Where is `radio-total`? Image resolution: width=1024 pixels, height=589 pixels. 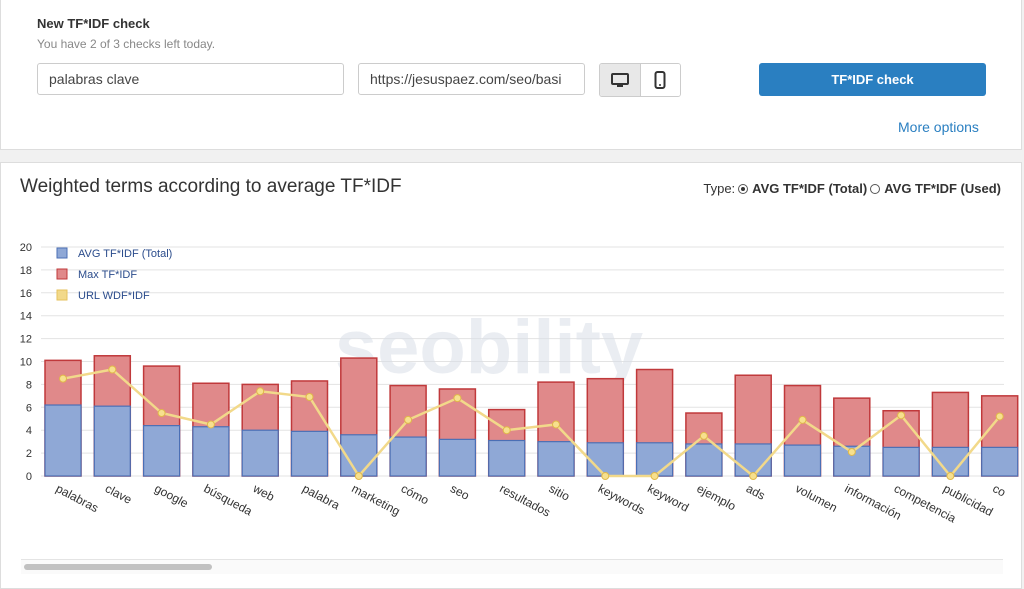 radio-total is located at coordinates (743, 188).